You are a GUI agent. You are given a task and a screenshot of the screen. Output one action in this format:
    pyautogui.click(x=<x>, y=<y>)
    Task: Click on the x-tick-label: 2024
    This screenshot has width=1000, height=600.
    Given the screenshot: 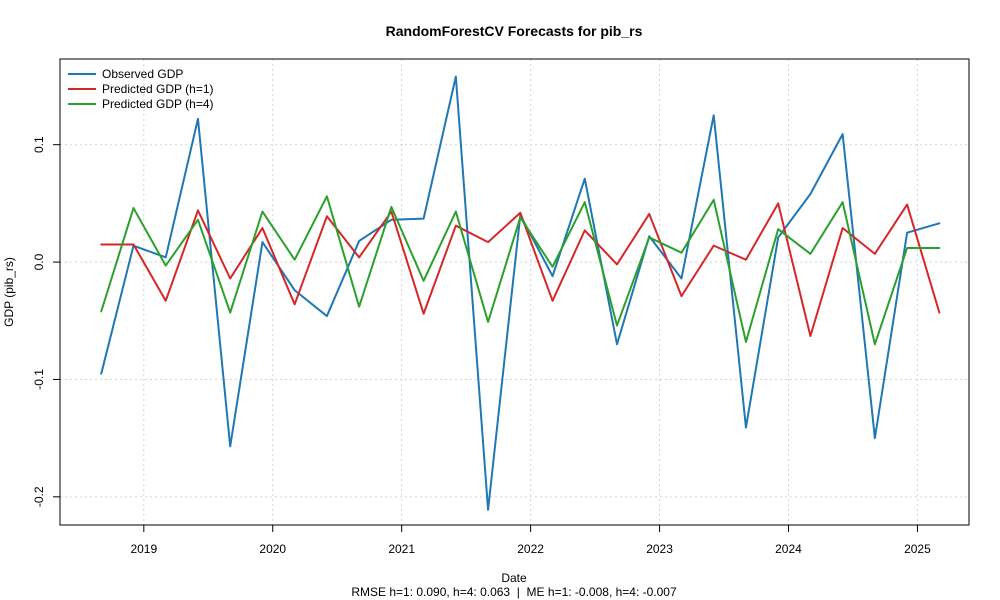 What is the action you would take?
    pyautogui.click(x=788, y=549)
    